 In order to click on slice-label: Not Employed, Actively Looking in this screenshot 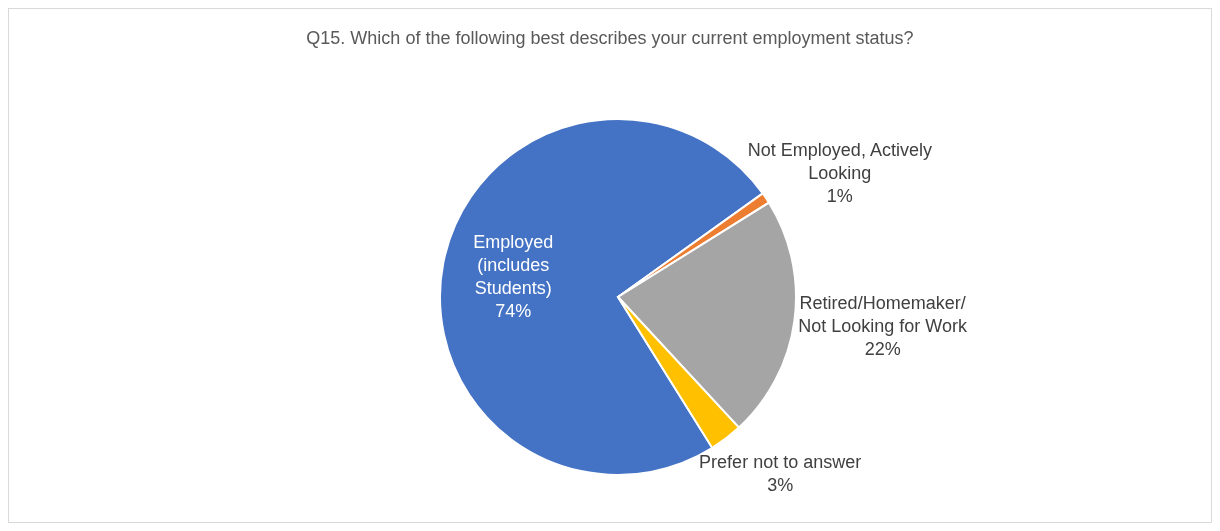, I will do `click(839, 162)`.